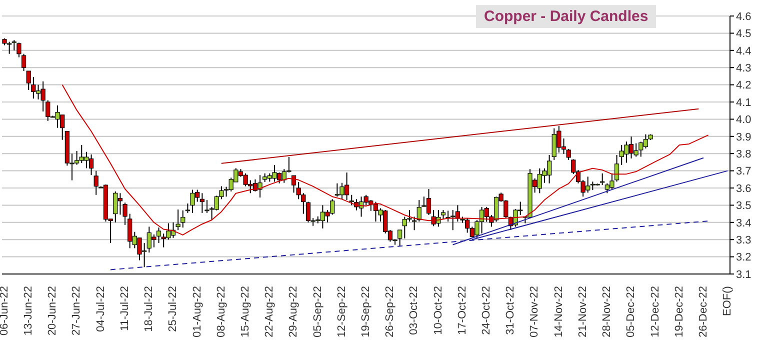  Describe the element at coordinates (744, 16) in the screenshot. I see `y-tick-label: 4.6` at that location.